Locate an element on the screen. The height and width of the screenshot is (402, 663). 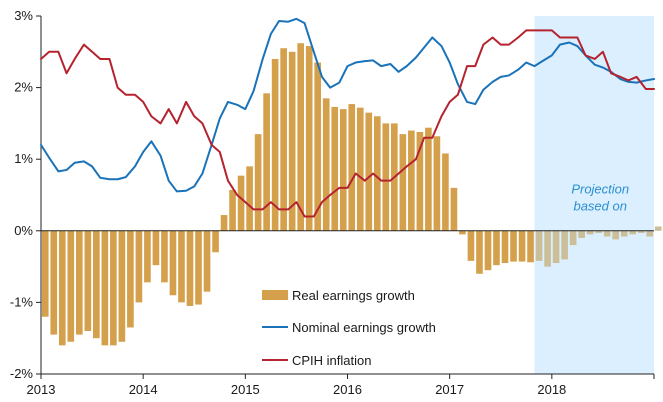
y-tick-label: 0% is located at coordinates (23, 230).